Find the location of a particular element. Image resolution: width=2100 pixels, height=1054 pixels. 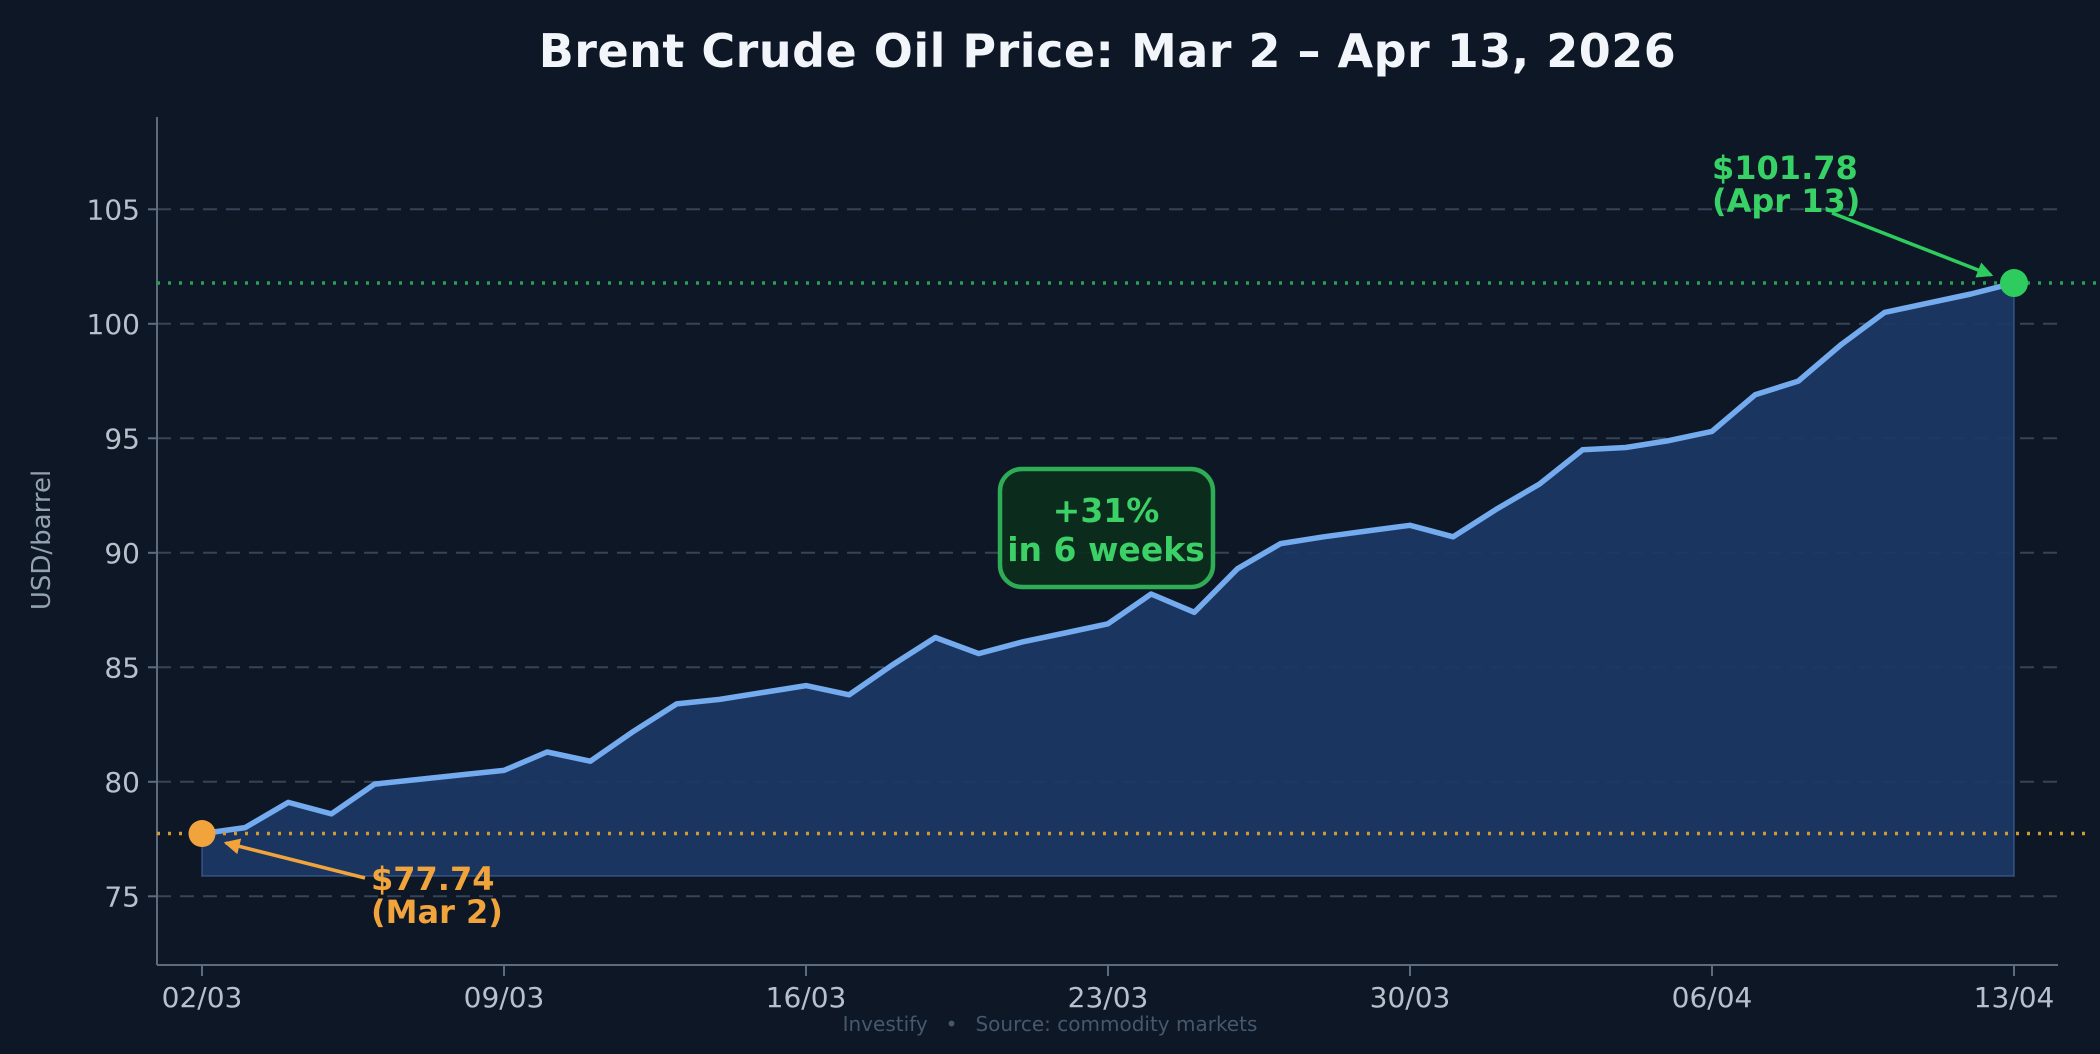

start-point-marker is located at coordinates (202, 834).